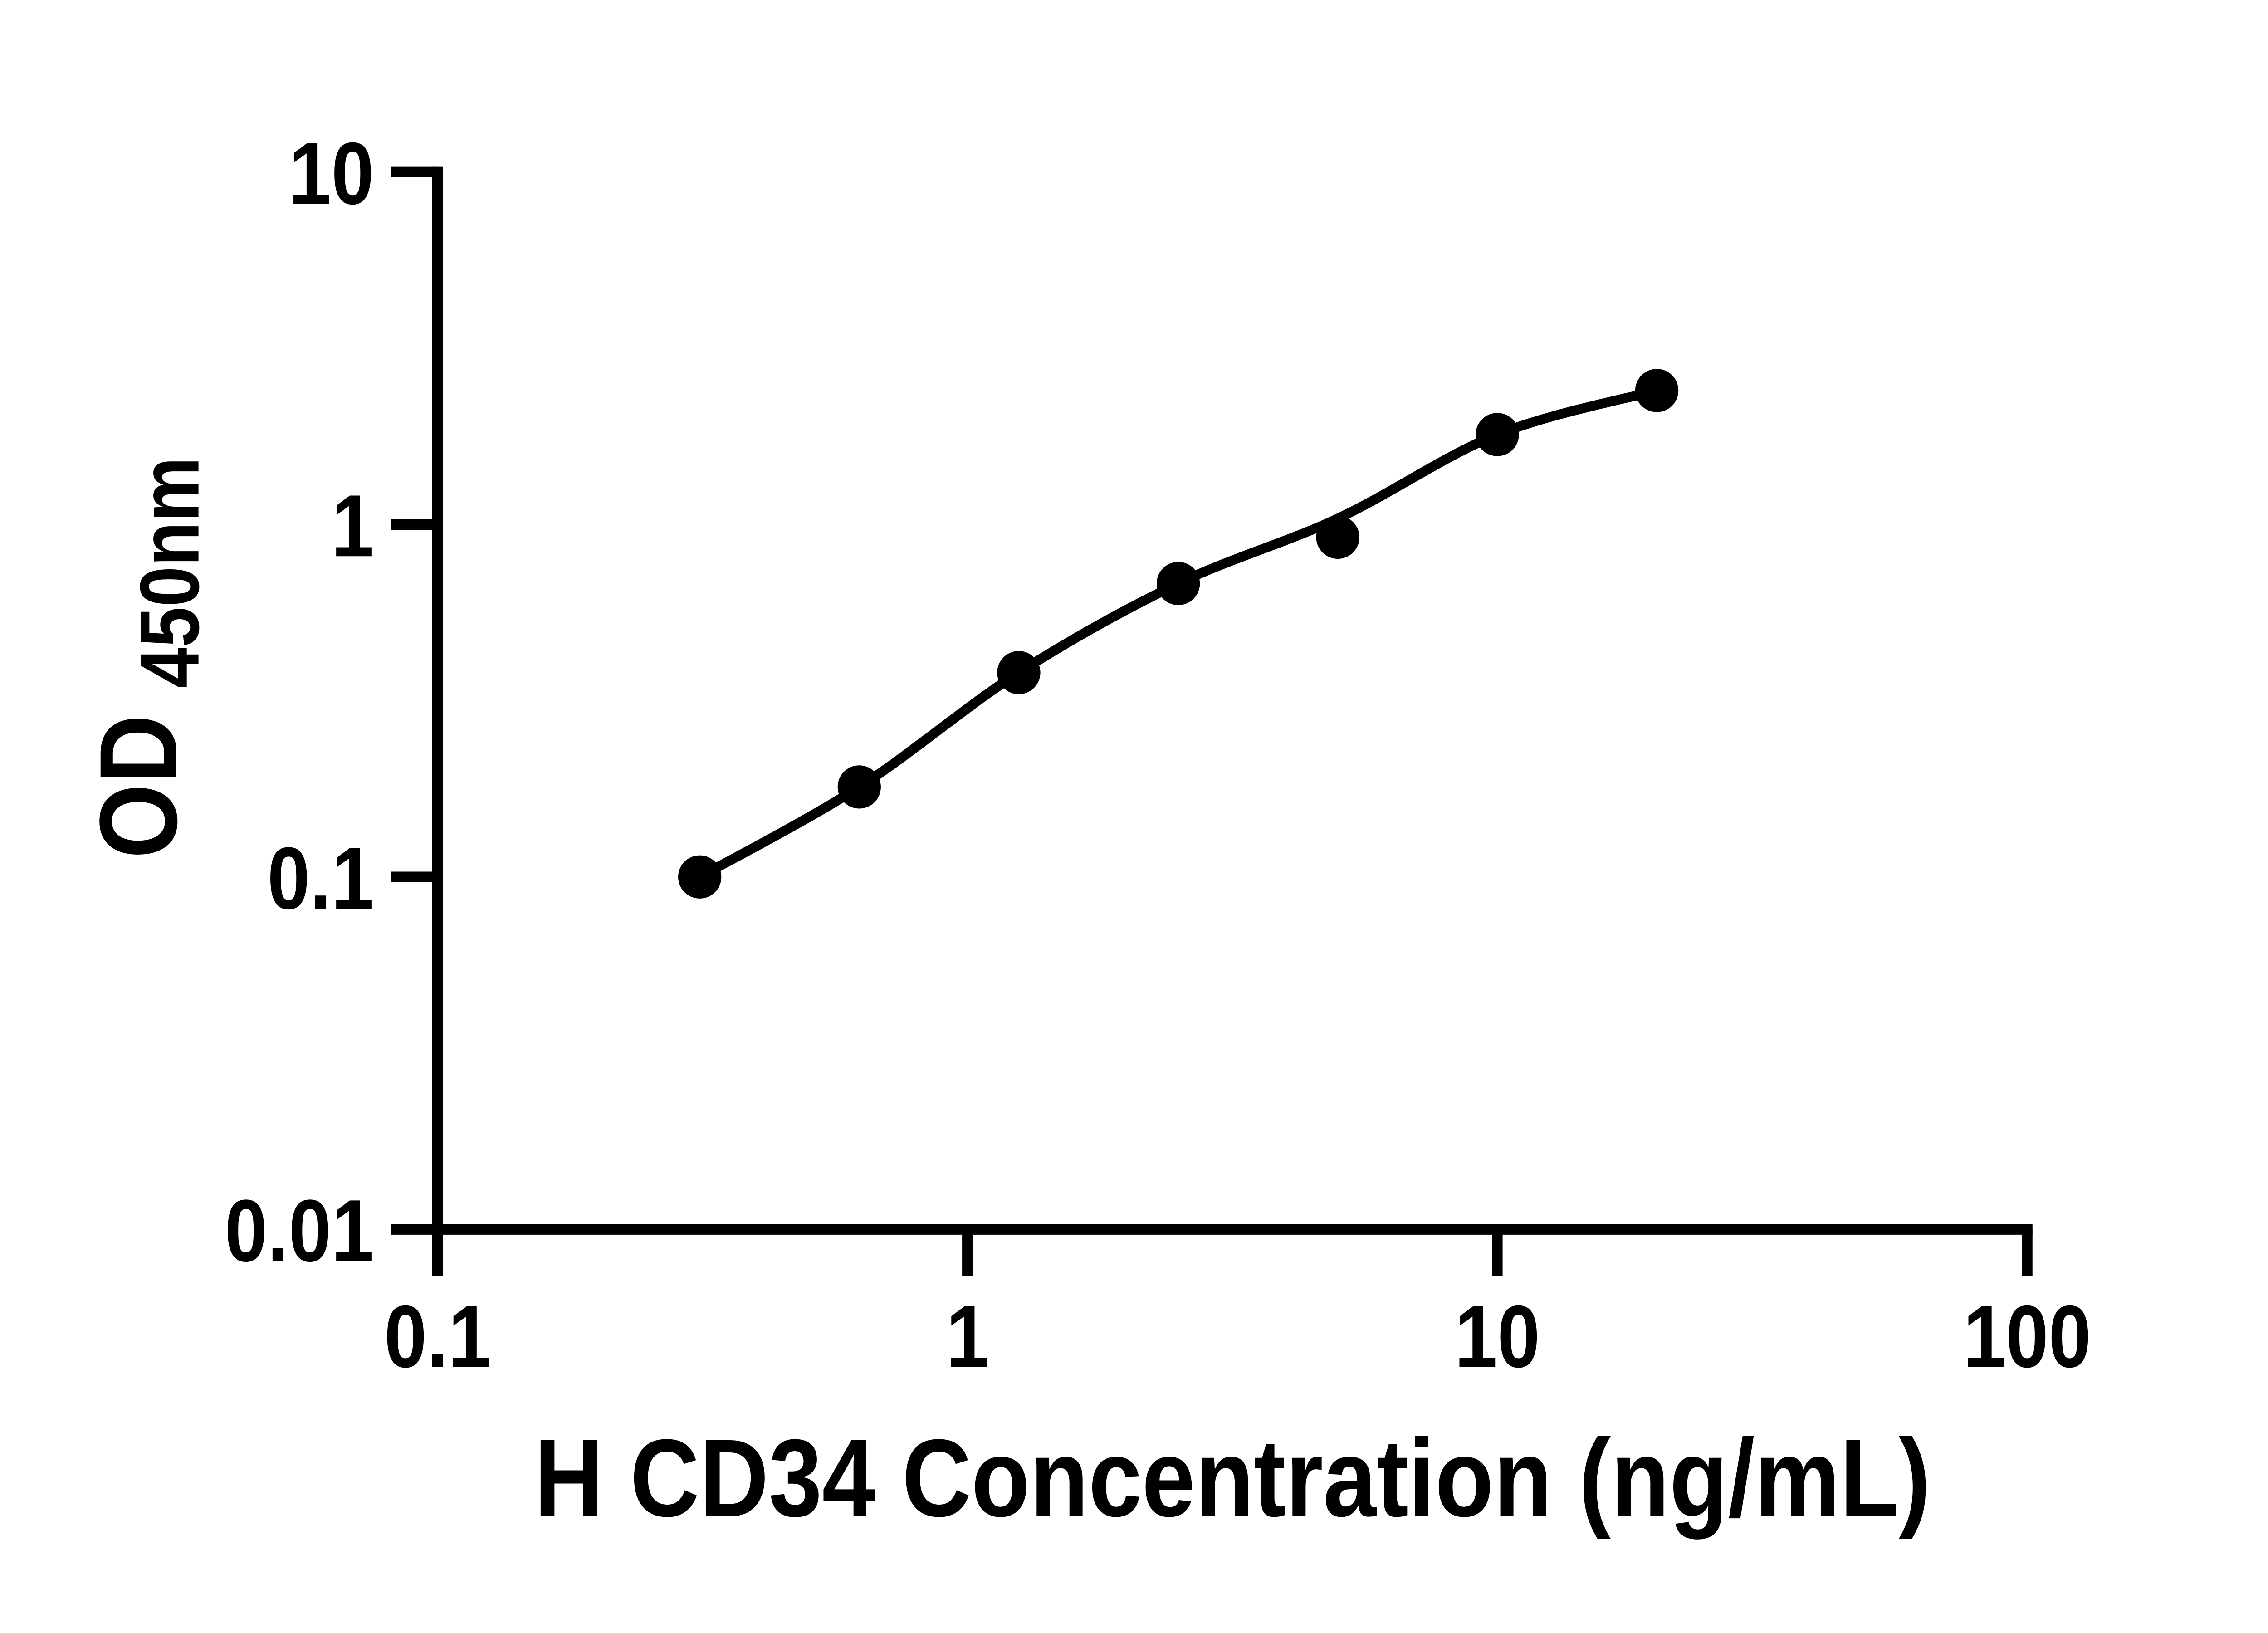  What do you see at coordinates (331, 173) in the screenshot?
I see `y-tick-label: 10` at bounding box center [331, 173].